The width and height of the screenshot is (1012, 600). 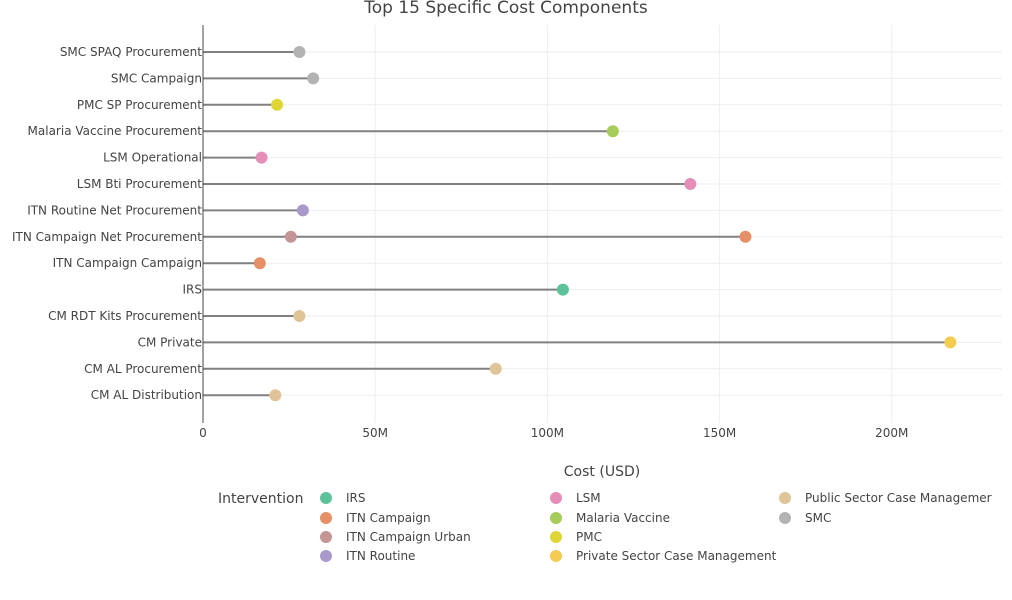 I want to click on legend-item-itn-routine: ITN Routine, so click(x=367, y=556).